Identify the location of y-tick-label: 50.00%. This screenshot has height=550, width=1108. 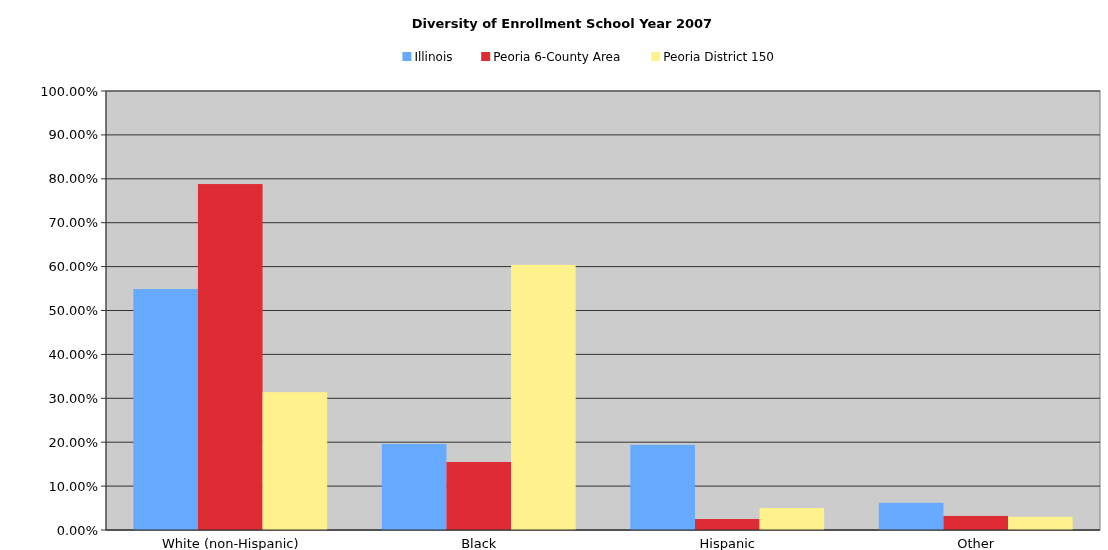
(73, 311).